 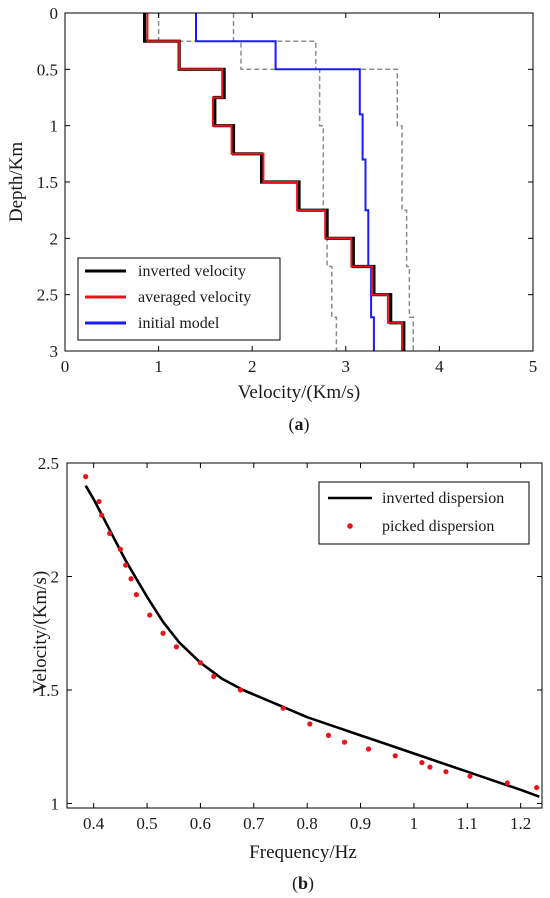 I want to click on chart-a-xtick-label: 3, so click(x=346, y=366).